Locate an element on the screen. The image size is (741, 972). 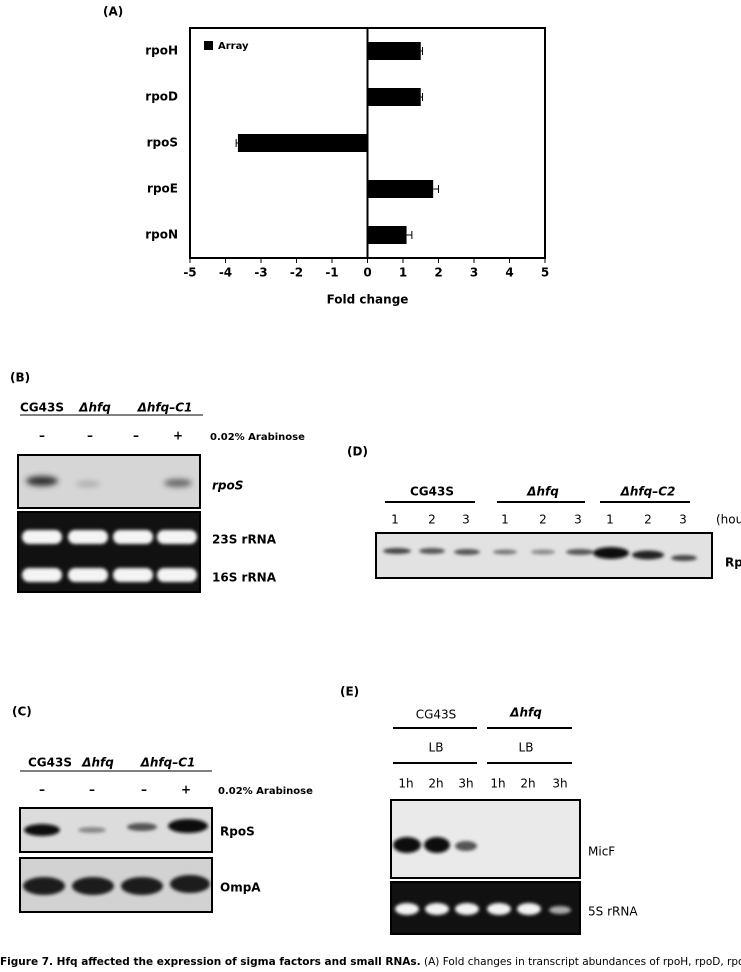
blot-label: 5S rRNA is located at coordinates (613, 912).